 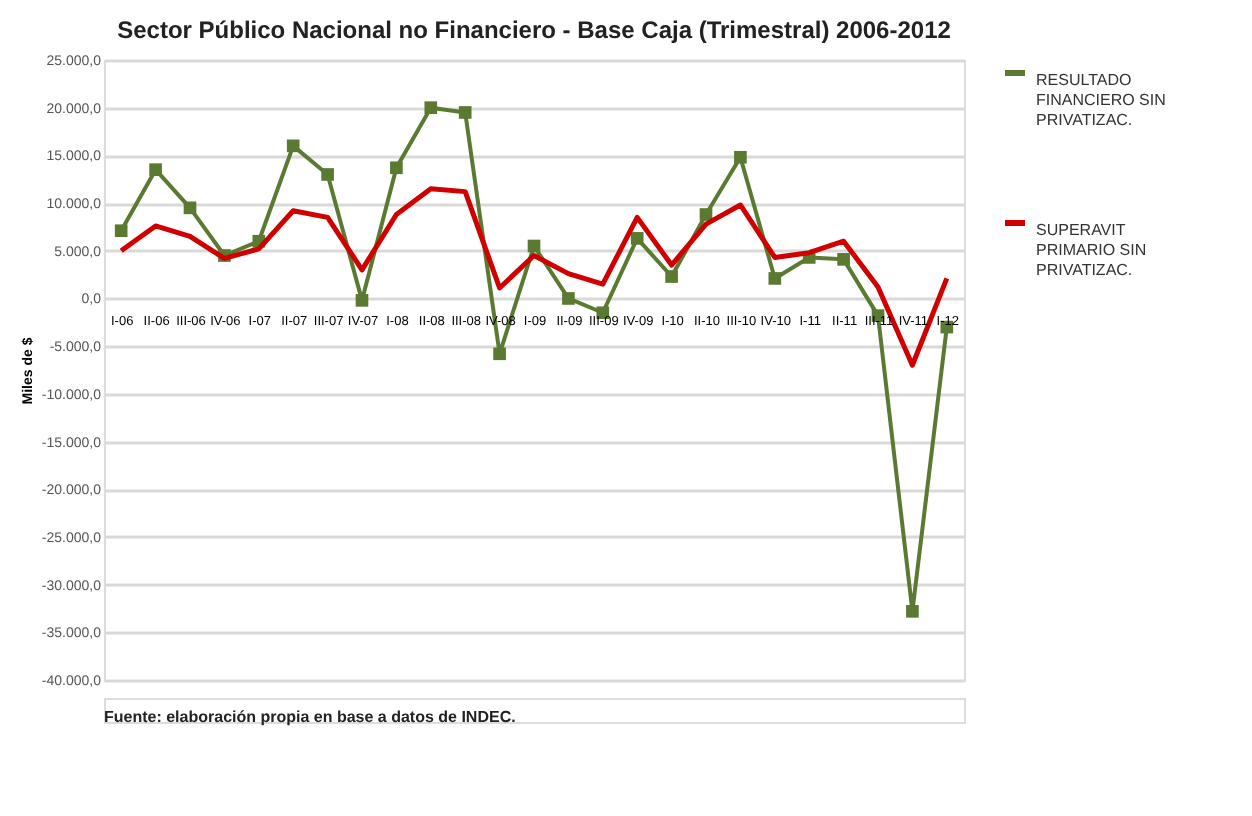 I want to click on source-note: Fuente: elaboración propia en base a datos de INDEC., so click(x=310, y=717).